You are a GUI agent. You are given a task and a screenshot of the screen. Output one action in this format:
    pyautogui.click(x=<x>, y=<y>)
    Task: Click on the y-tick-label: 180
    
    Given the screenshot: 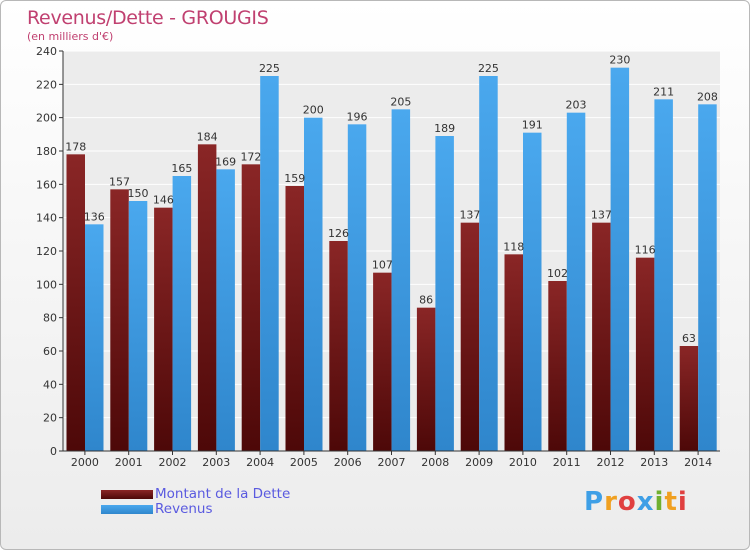 What is the action you would take?
    pyautogui.click(x=46, y=151)
    